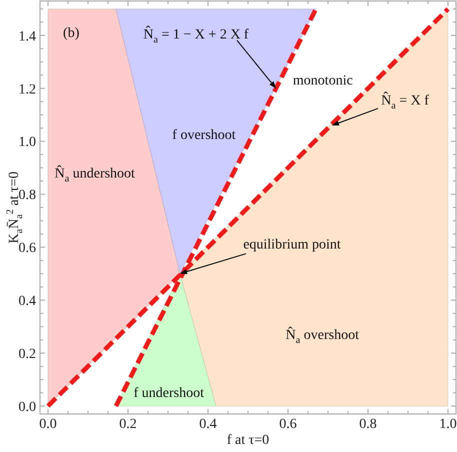 The image size is (457, 452). I want to click on series-label: f undershoot, so click(169, 393).